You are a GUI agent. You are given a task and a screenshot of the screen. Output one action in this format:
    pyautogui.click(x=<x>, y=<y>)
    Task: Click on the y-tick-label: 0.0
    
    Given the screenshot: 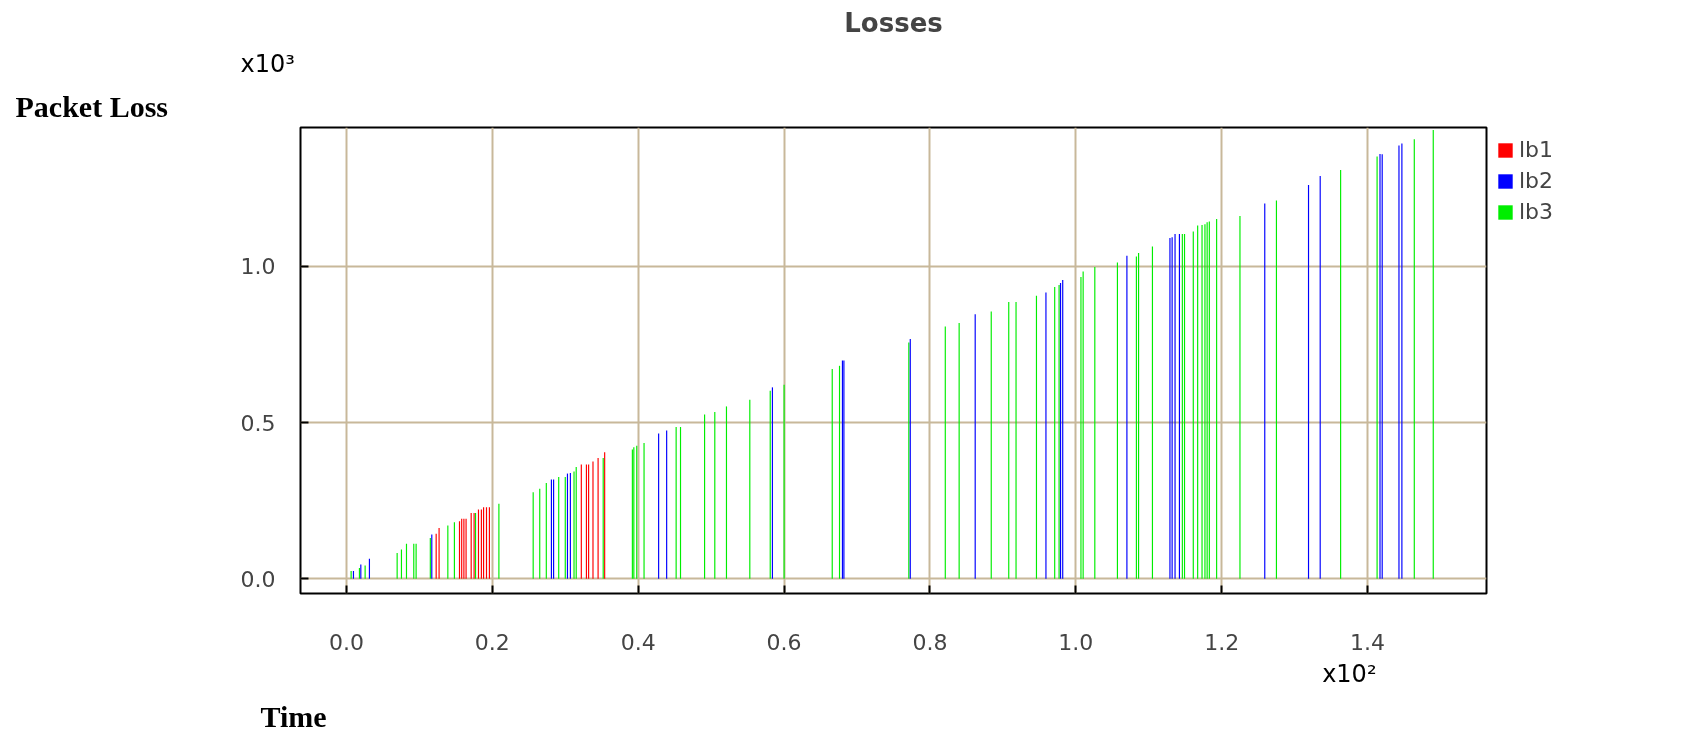 What is the action you would take?
    pyautogui.click(x=258, y=579)
    